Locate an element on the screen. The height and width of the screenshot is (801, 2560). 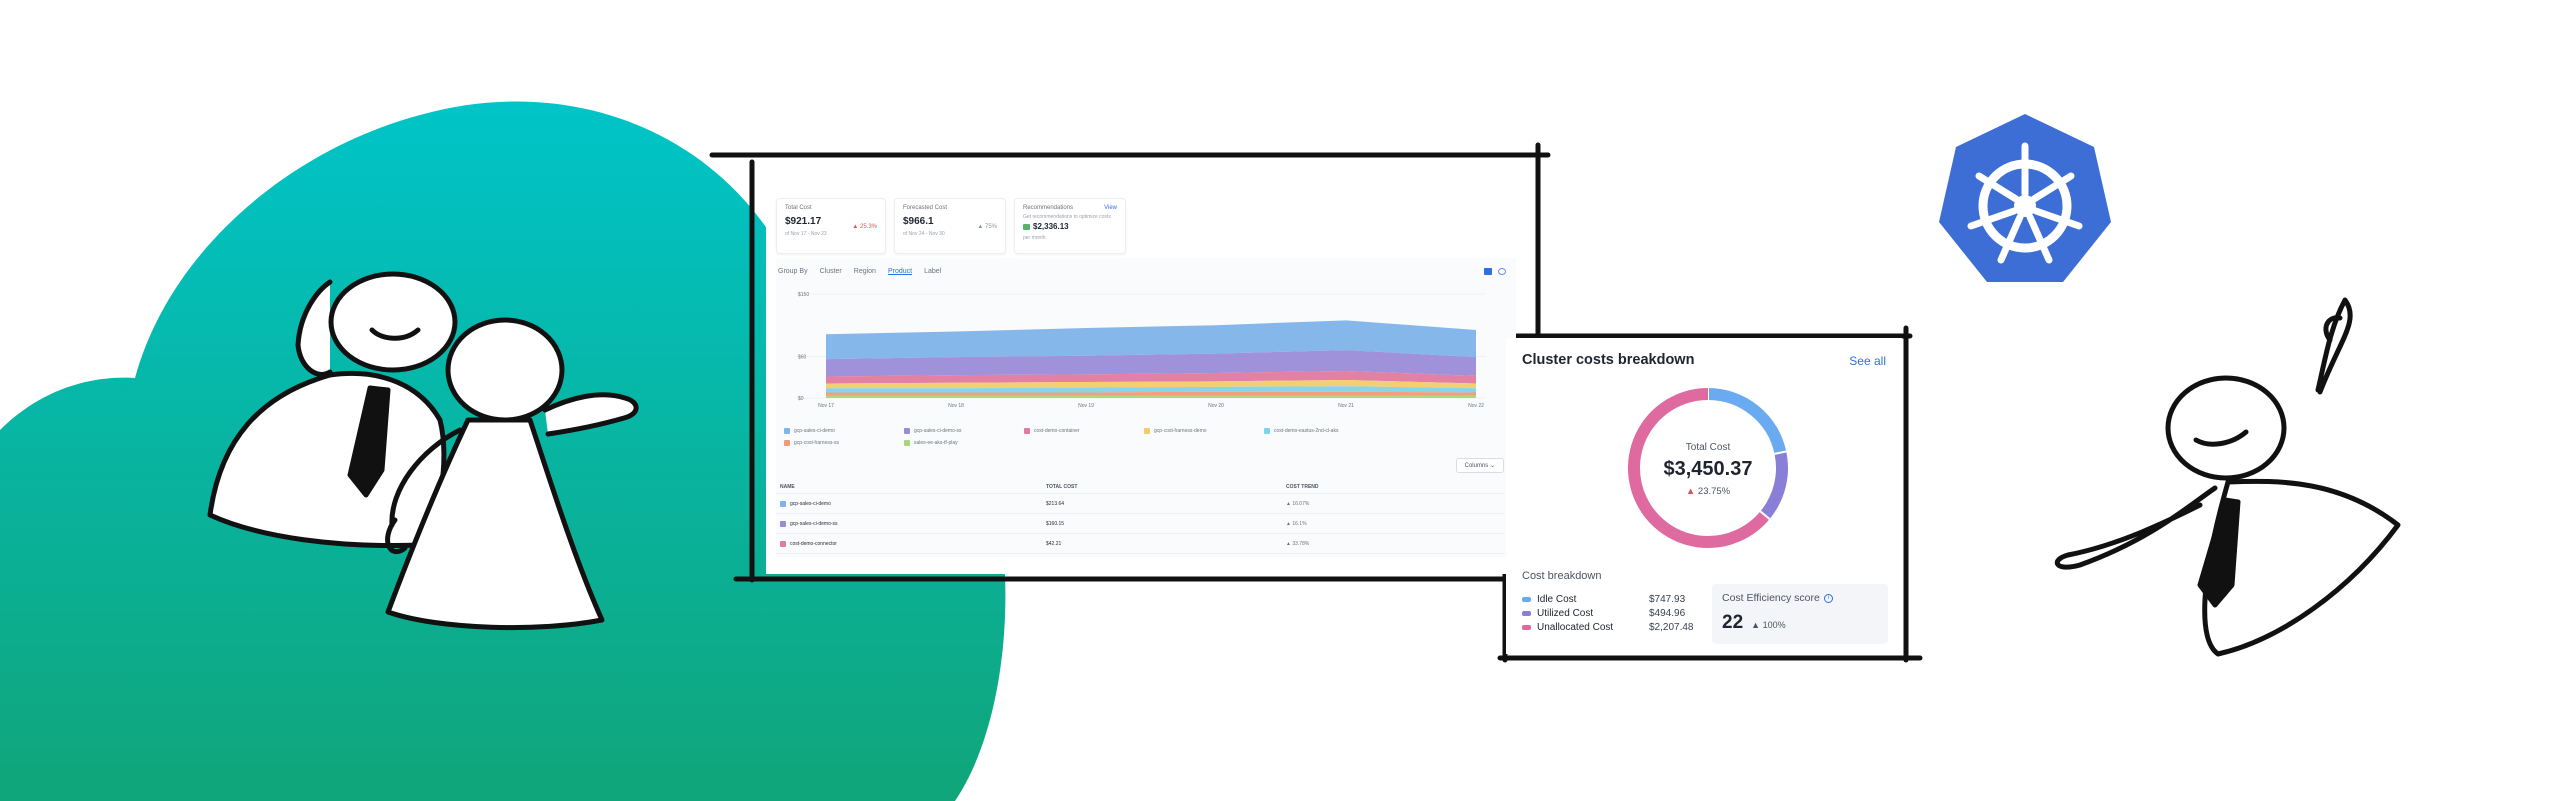
legend-item: sales-ee-aks-tf-play is located at coordinates (964, 443).